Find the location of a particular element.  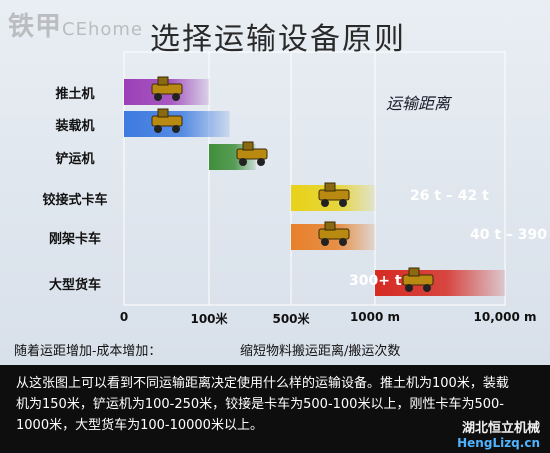

site-mark: 湖北恒立机械 HengLizq.cn is located at coordinates (498, 433).